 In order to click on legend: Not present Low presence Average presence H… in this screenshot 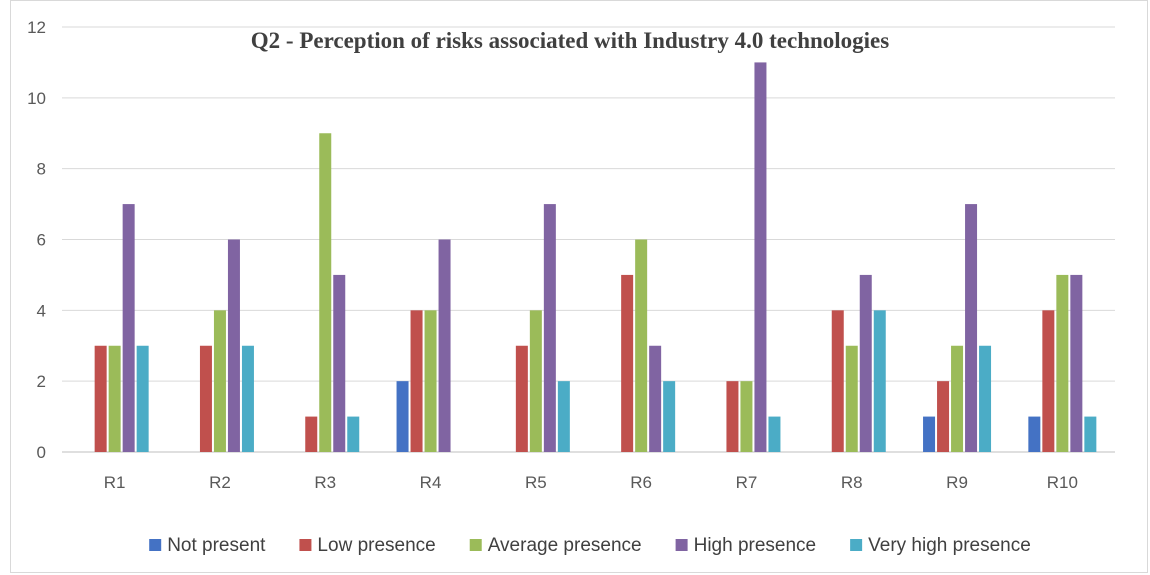, I will do `click(590, 545)`.